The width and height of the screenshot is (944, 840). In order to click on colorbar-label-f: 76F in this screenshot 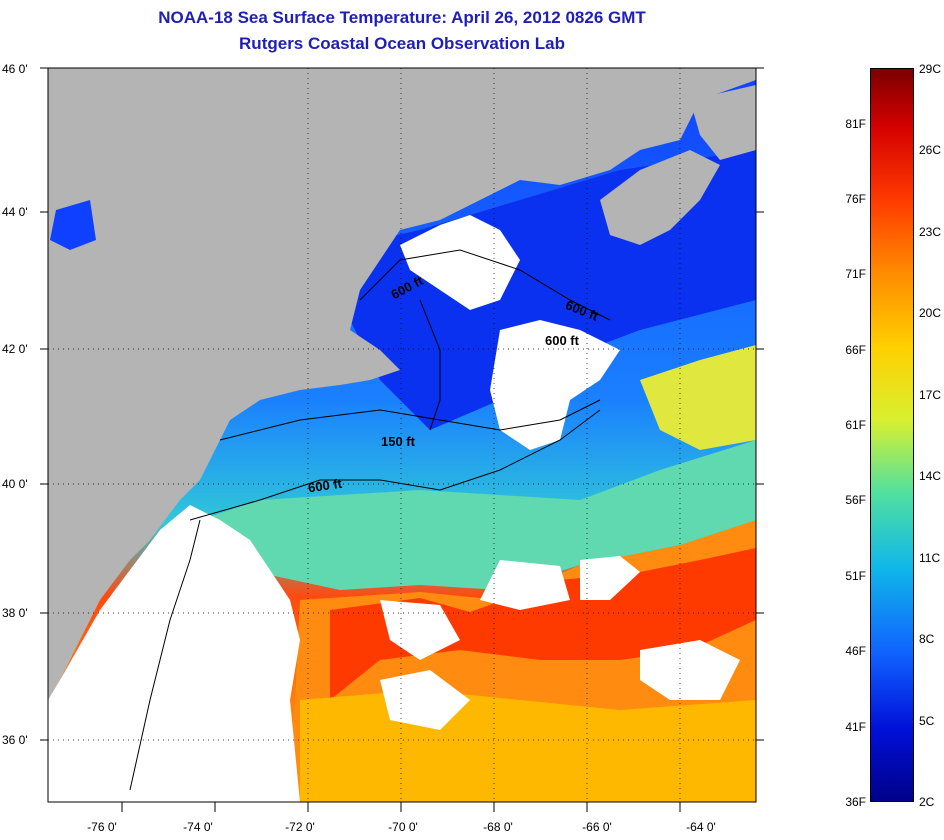, I will do `click(855, 199)`.